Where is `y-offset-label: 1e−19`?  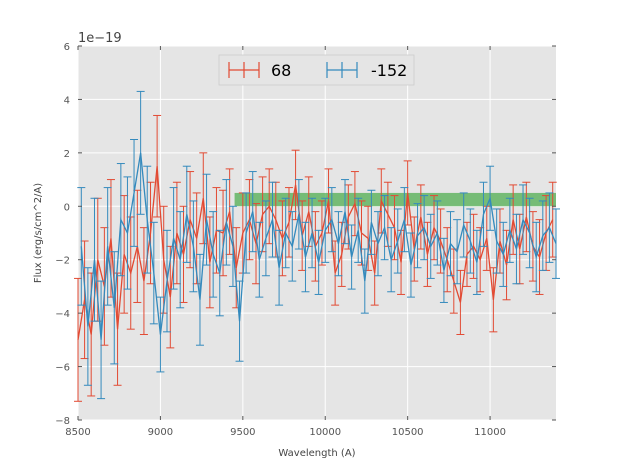 y-offset-label: 1e−19 is located at coordinates (100, 38).